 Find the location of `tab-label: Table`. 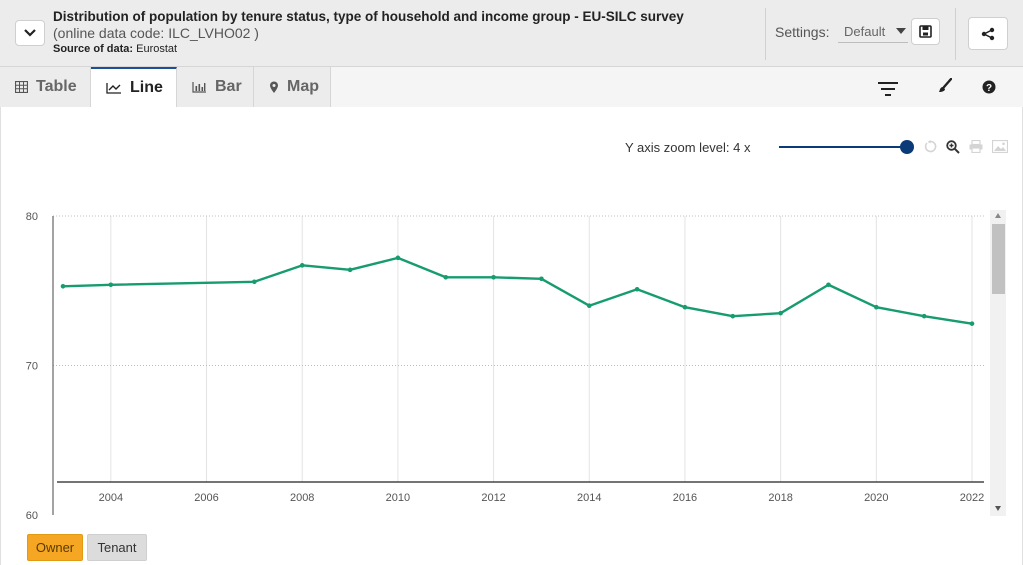

tab-label: Table is located at coordinates (56, 86).